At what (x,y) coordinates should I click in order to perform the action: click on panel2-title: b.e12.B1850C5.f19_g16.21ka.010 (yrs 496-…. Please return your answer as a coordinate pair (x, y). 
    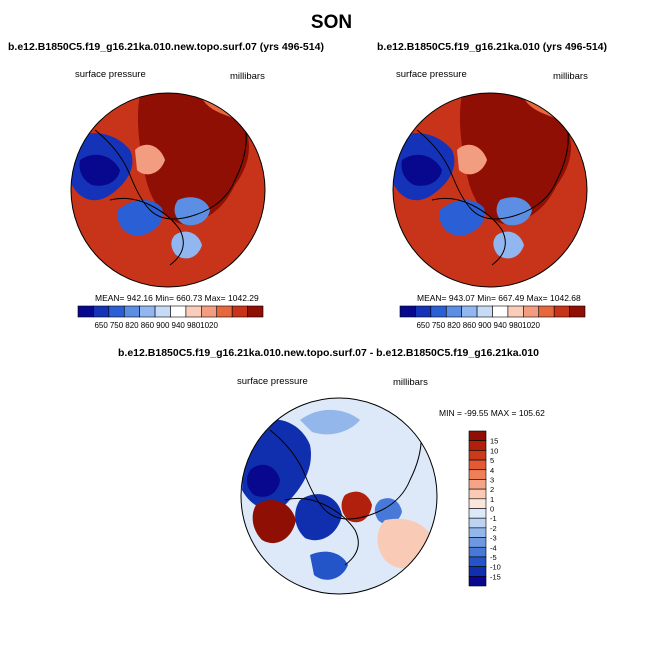
    Looking at the image, I should click on (492, 47).